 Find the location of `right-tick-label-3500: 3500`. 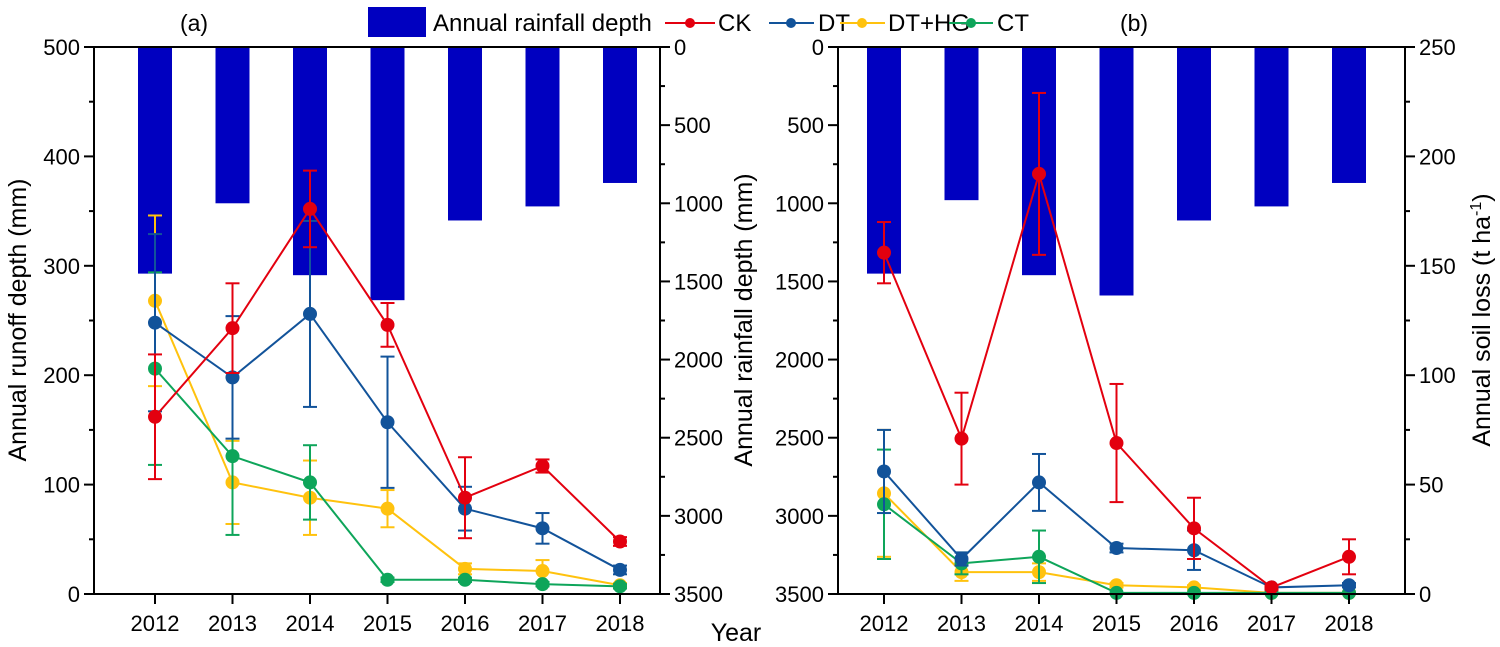

right-tick-label-3500: 3500 is located at coordinates (698, 594).